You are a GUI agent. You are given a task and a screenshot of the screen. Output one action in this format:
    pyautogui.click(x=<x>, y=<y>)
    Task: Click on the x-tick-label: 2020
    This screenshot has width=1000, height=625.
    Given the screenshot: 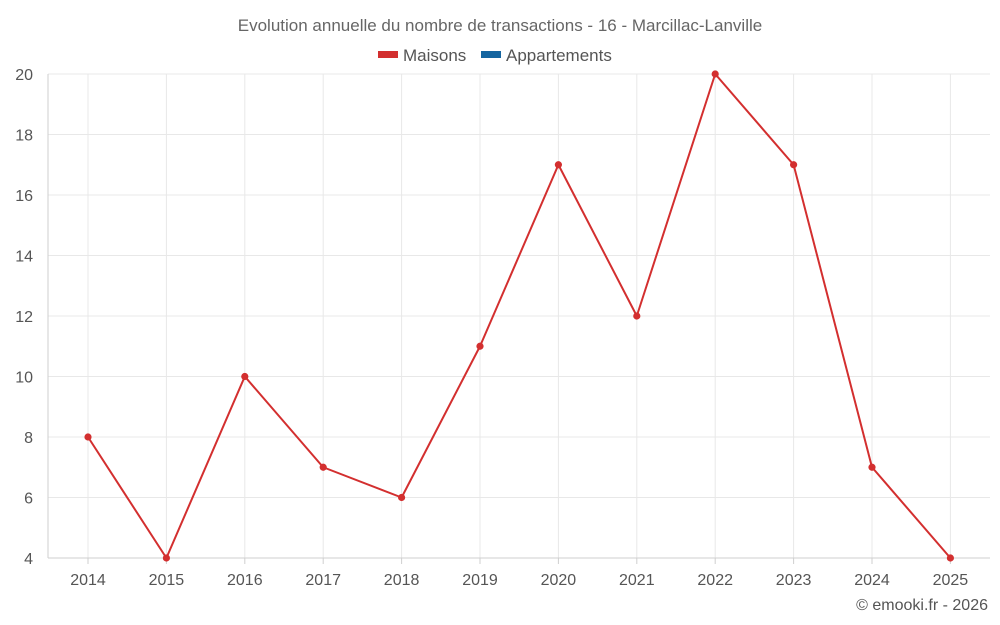 What is the action you would take?
    pyautogui.click(x=559, y=580)
    